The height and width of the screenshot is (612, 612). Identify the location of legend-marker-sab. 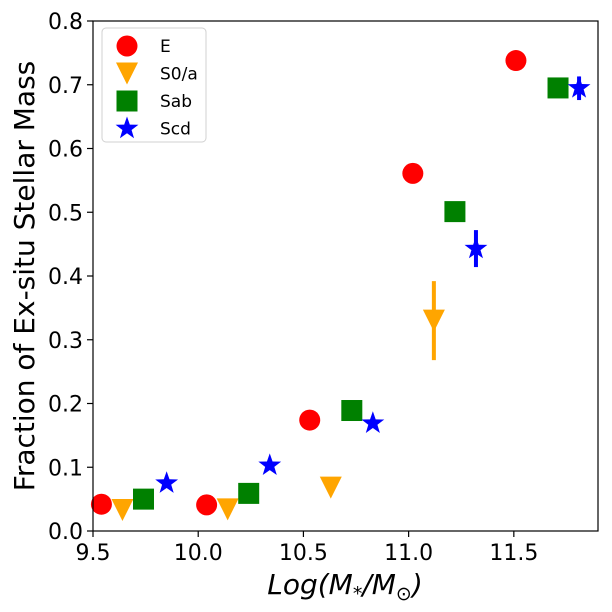
(127, 101).